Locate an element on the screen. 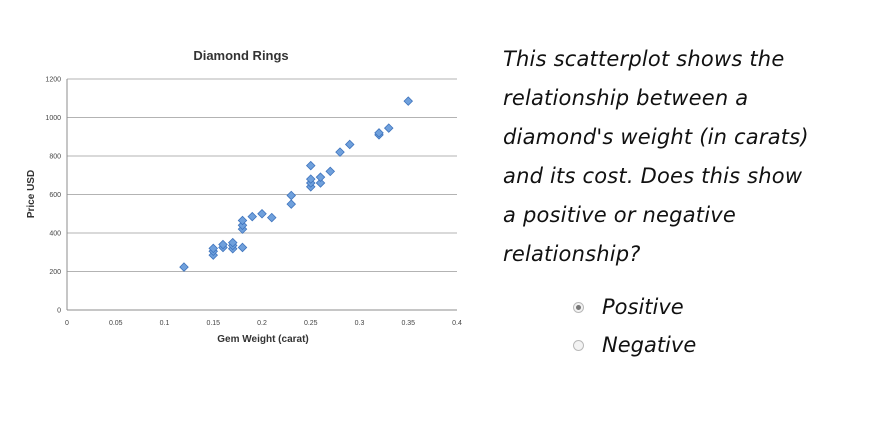 The height and width of the screenshot is (434, 888). question-line: relationship? is located at coordinates (572, 254).